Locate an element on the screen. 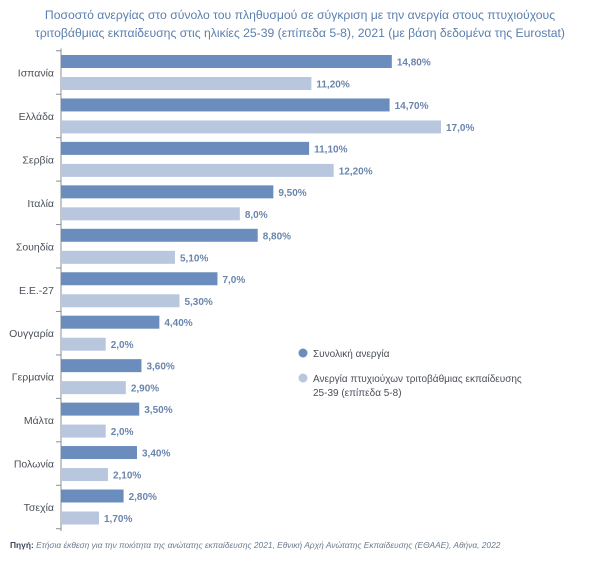  data-label: 2,10% is located at coordinates (127, 476).